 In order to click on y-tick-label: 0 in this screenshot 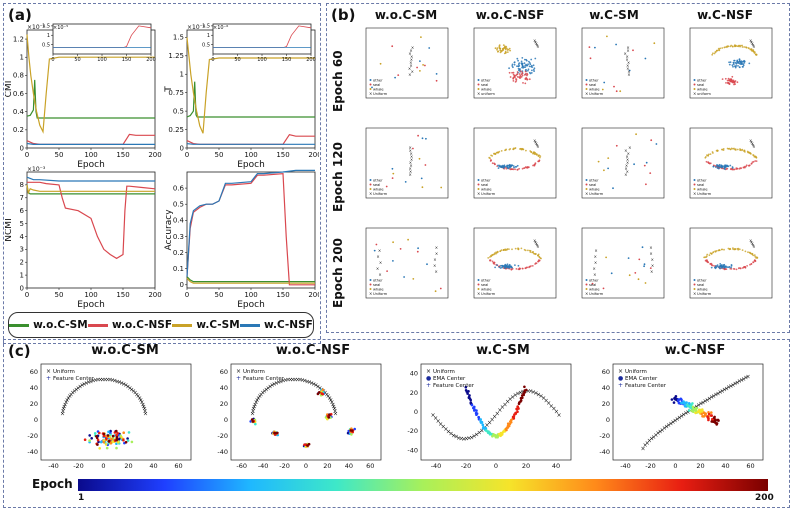, I will do `click(22, 288)`.